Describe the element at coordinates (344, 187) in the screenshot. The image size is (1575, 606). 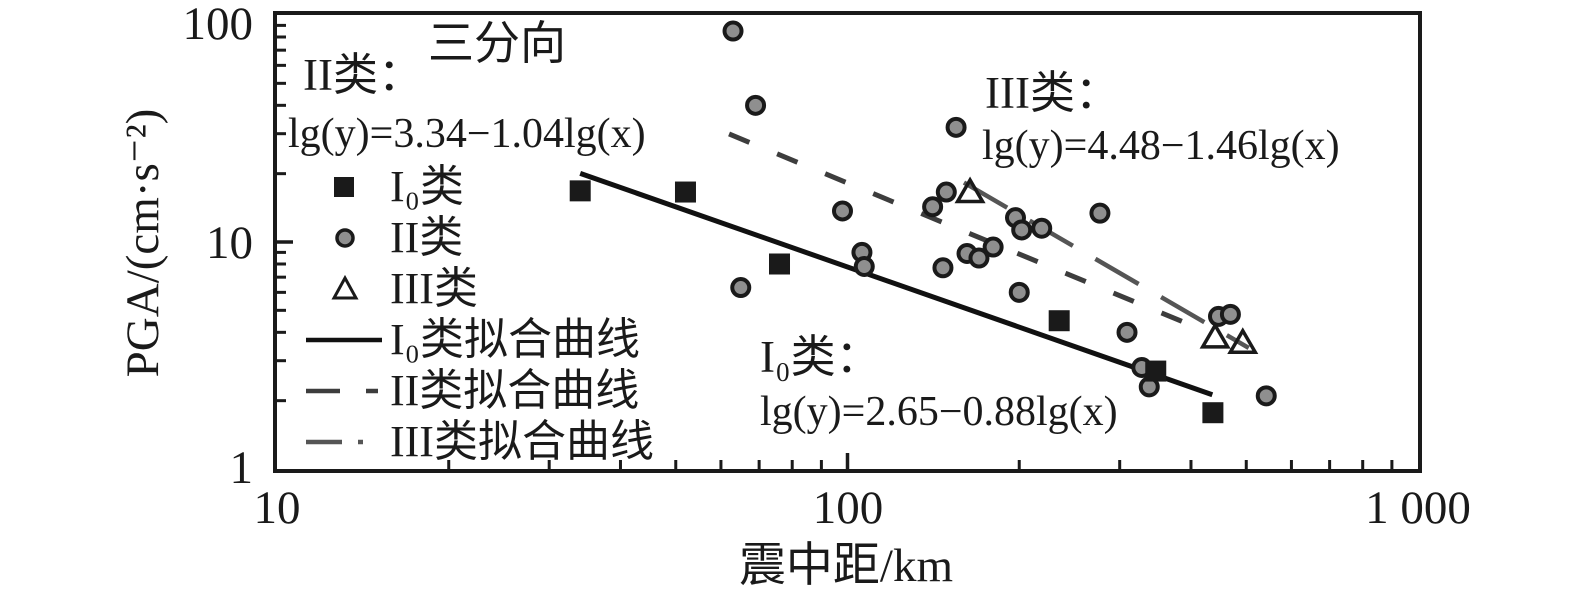
I see `square-marker-icon` at that location.